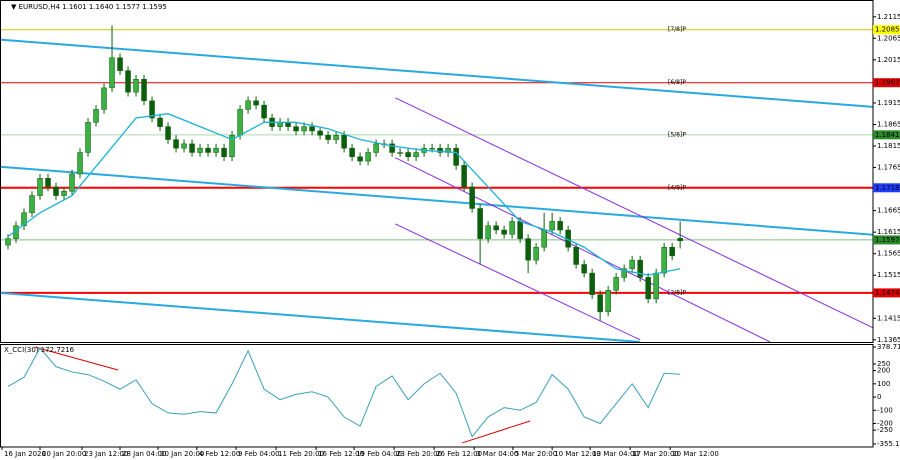 The width and height of the screenshot is (900, 460). I want to click on level-price-label: 1.1962, so click(887, 83).